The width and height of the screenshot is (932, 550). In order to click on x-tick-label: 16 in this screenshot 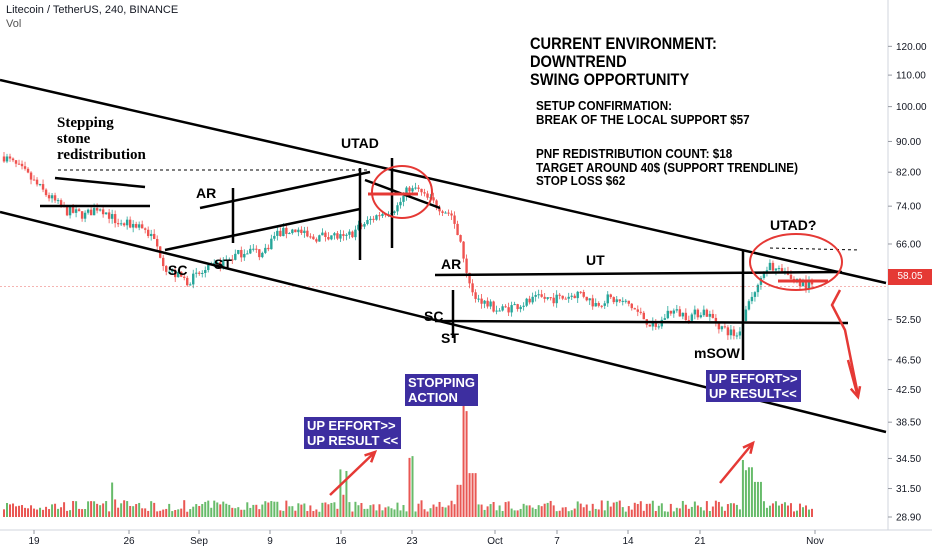, I will do `click(341, 541)`.